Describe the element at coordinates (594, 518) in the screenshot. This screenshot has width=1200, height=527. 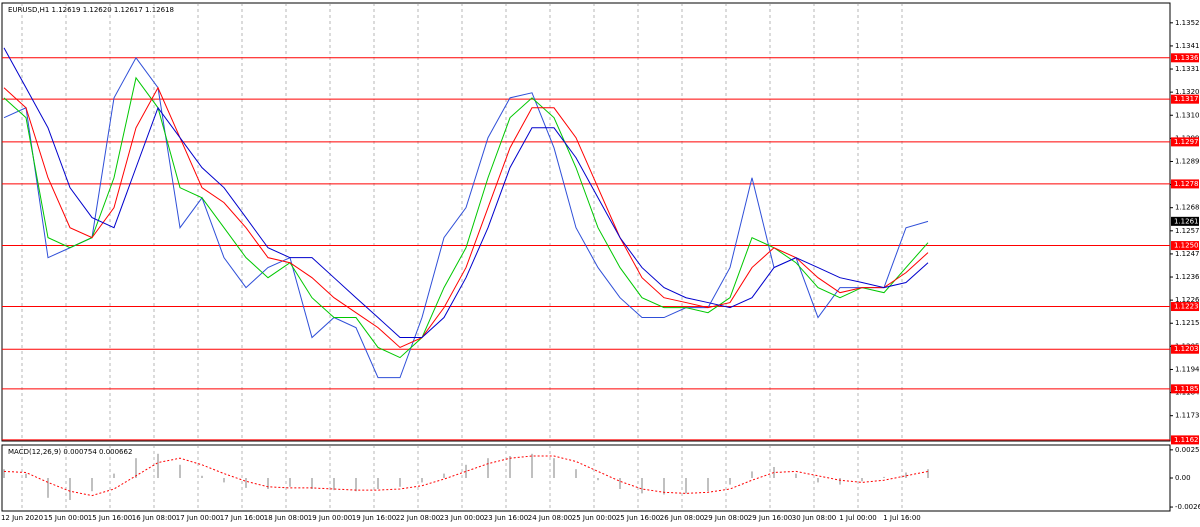
I see `x-tick-label: 25 Jun 00:00` at that location.